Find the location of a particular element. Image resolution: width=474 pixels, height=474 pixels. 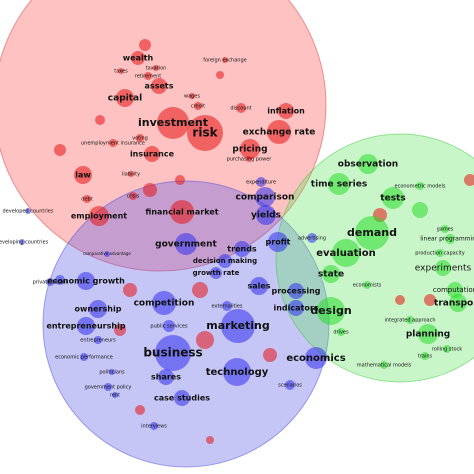

term-label: marketing is located at coordinates (238, 325).